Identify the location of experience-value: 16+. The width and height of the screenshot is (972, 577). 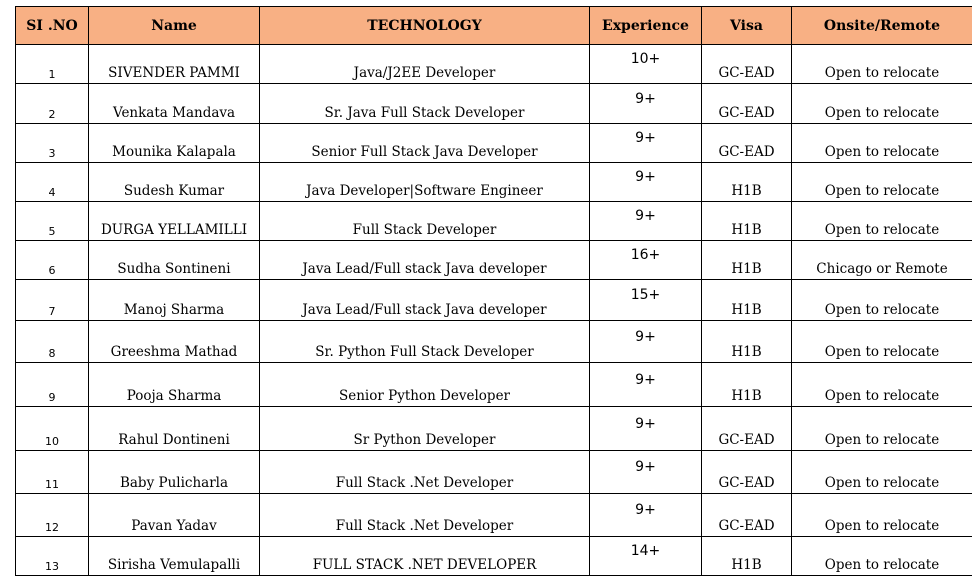
(645, 255).